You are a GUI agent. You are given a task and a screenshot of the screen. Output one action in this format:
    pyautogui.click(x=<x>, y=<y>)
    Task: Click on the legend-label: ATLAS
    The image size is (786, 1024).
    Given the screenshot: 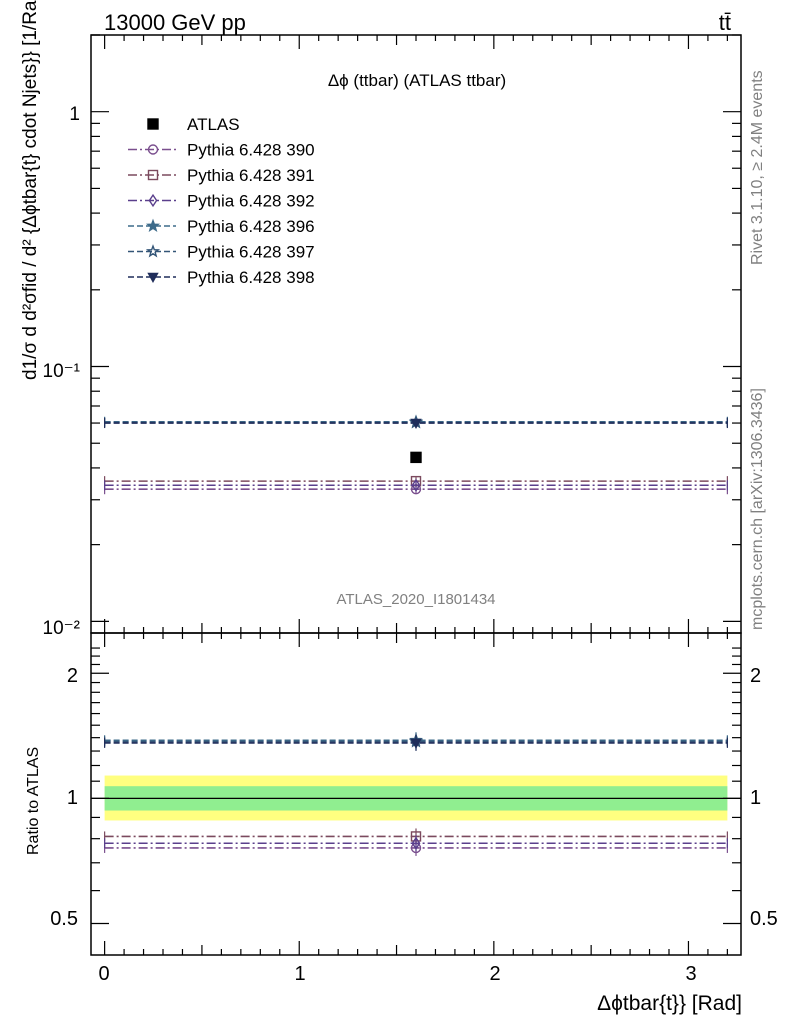 What is the action you would take?
    pyautogui.click(x=213, y=124)
    